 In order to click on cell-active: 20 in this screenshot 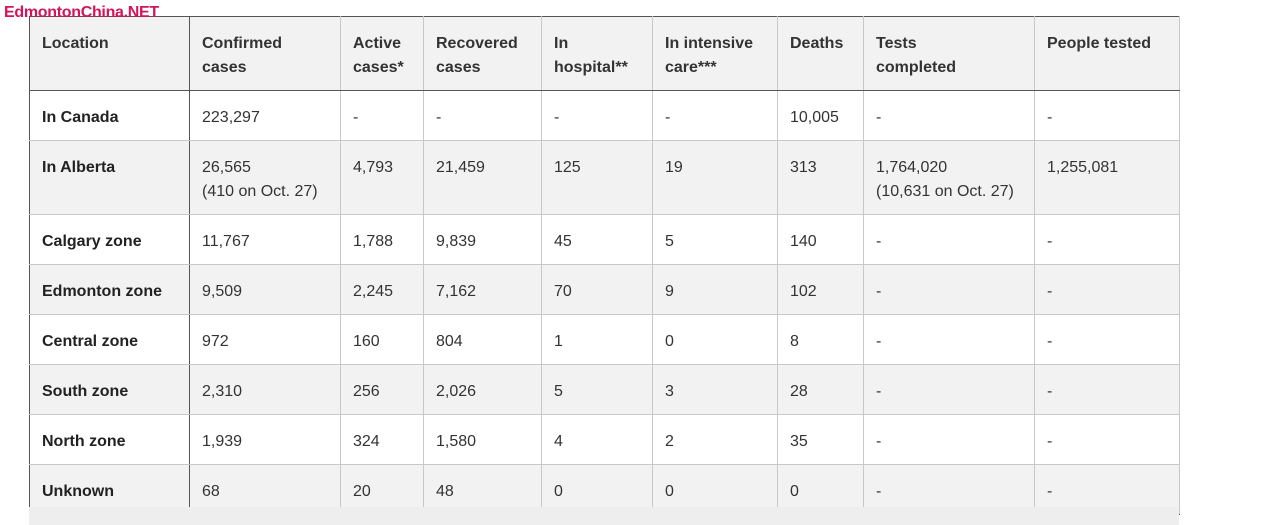, I will do `click(382, 489)`.